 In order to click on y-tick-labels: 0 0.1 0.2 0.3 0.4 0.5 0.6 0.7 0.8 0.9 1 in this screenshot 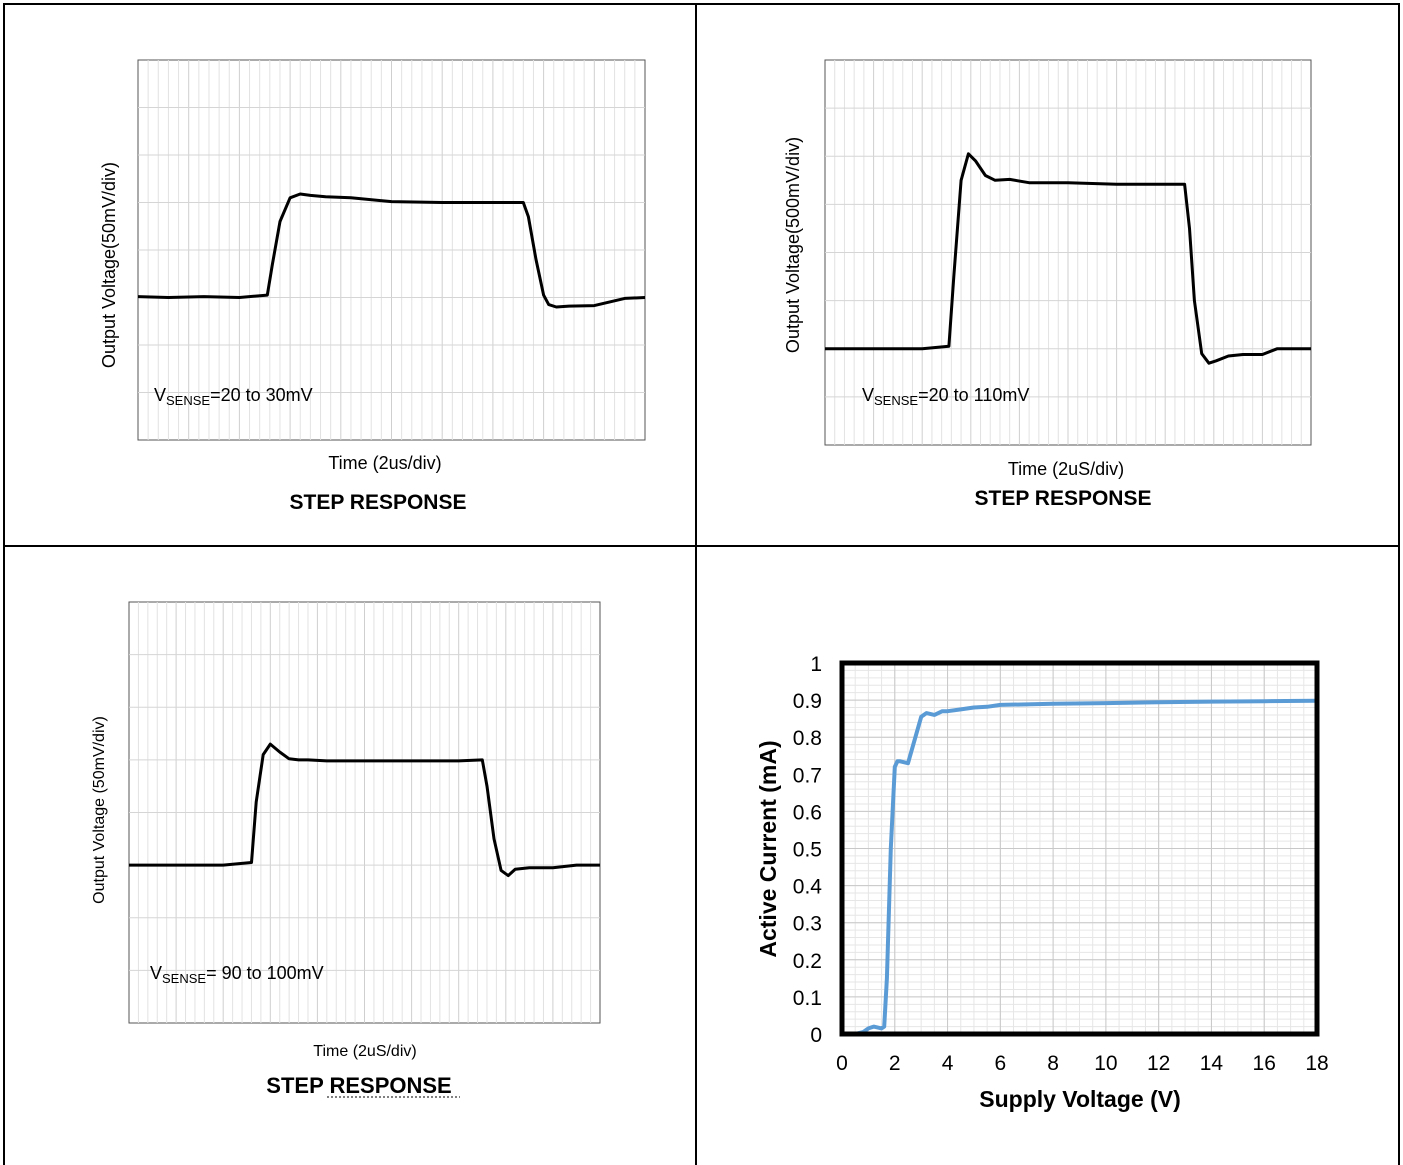, I will do `click(808, 850)`.